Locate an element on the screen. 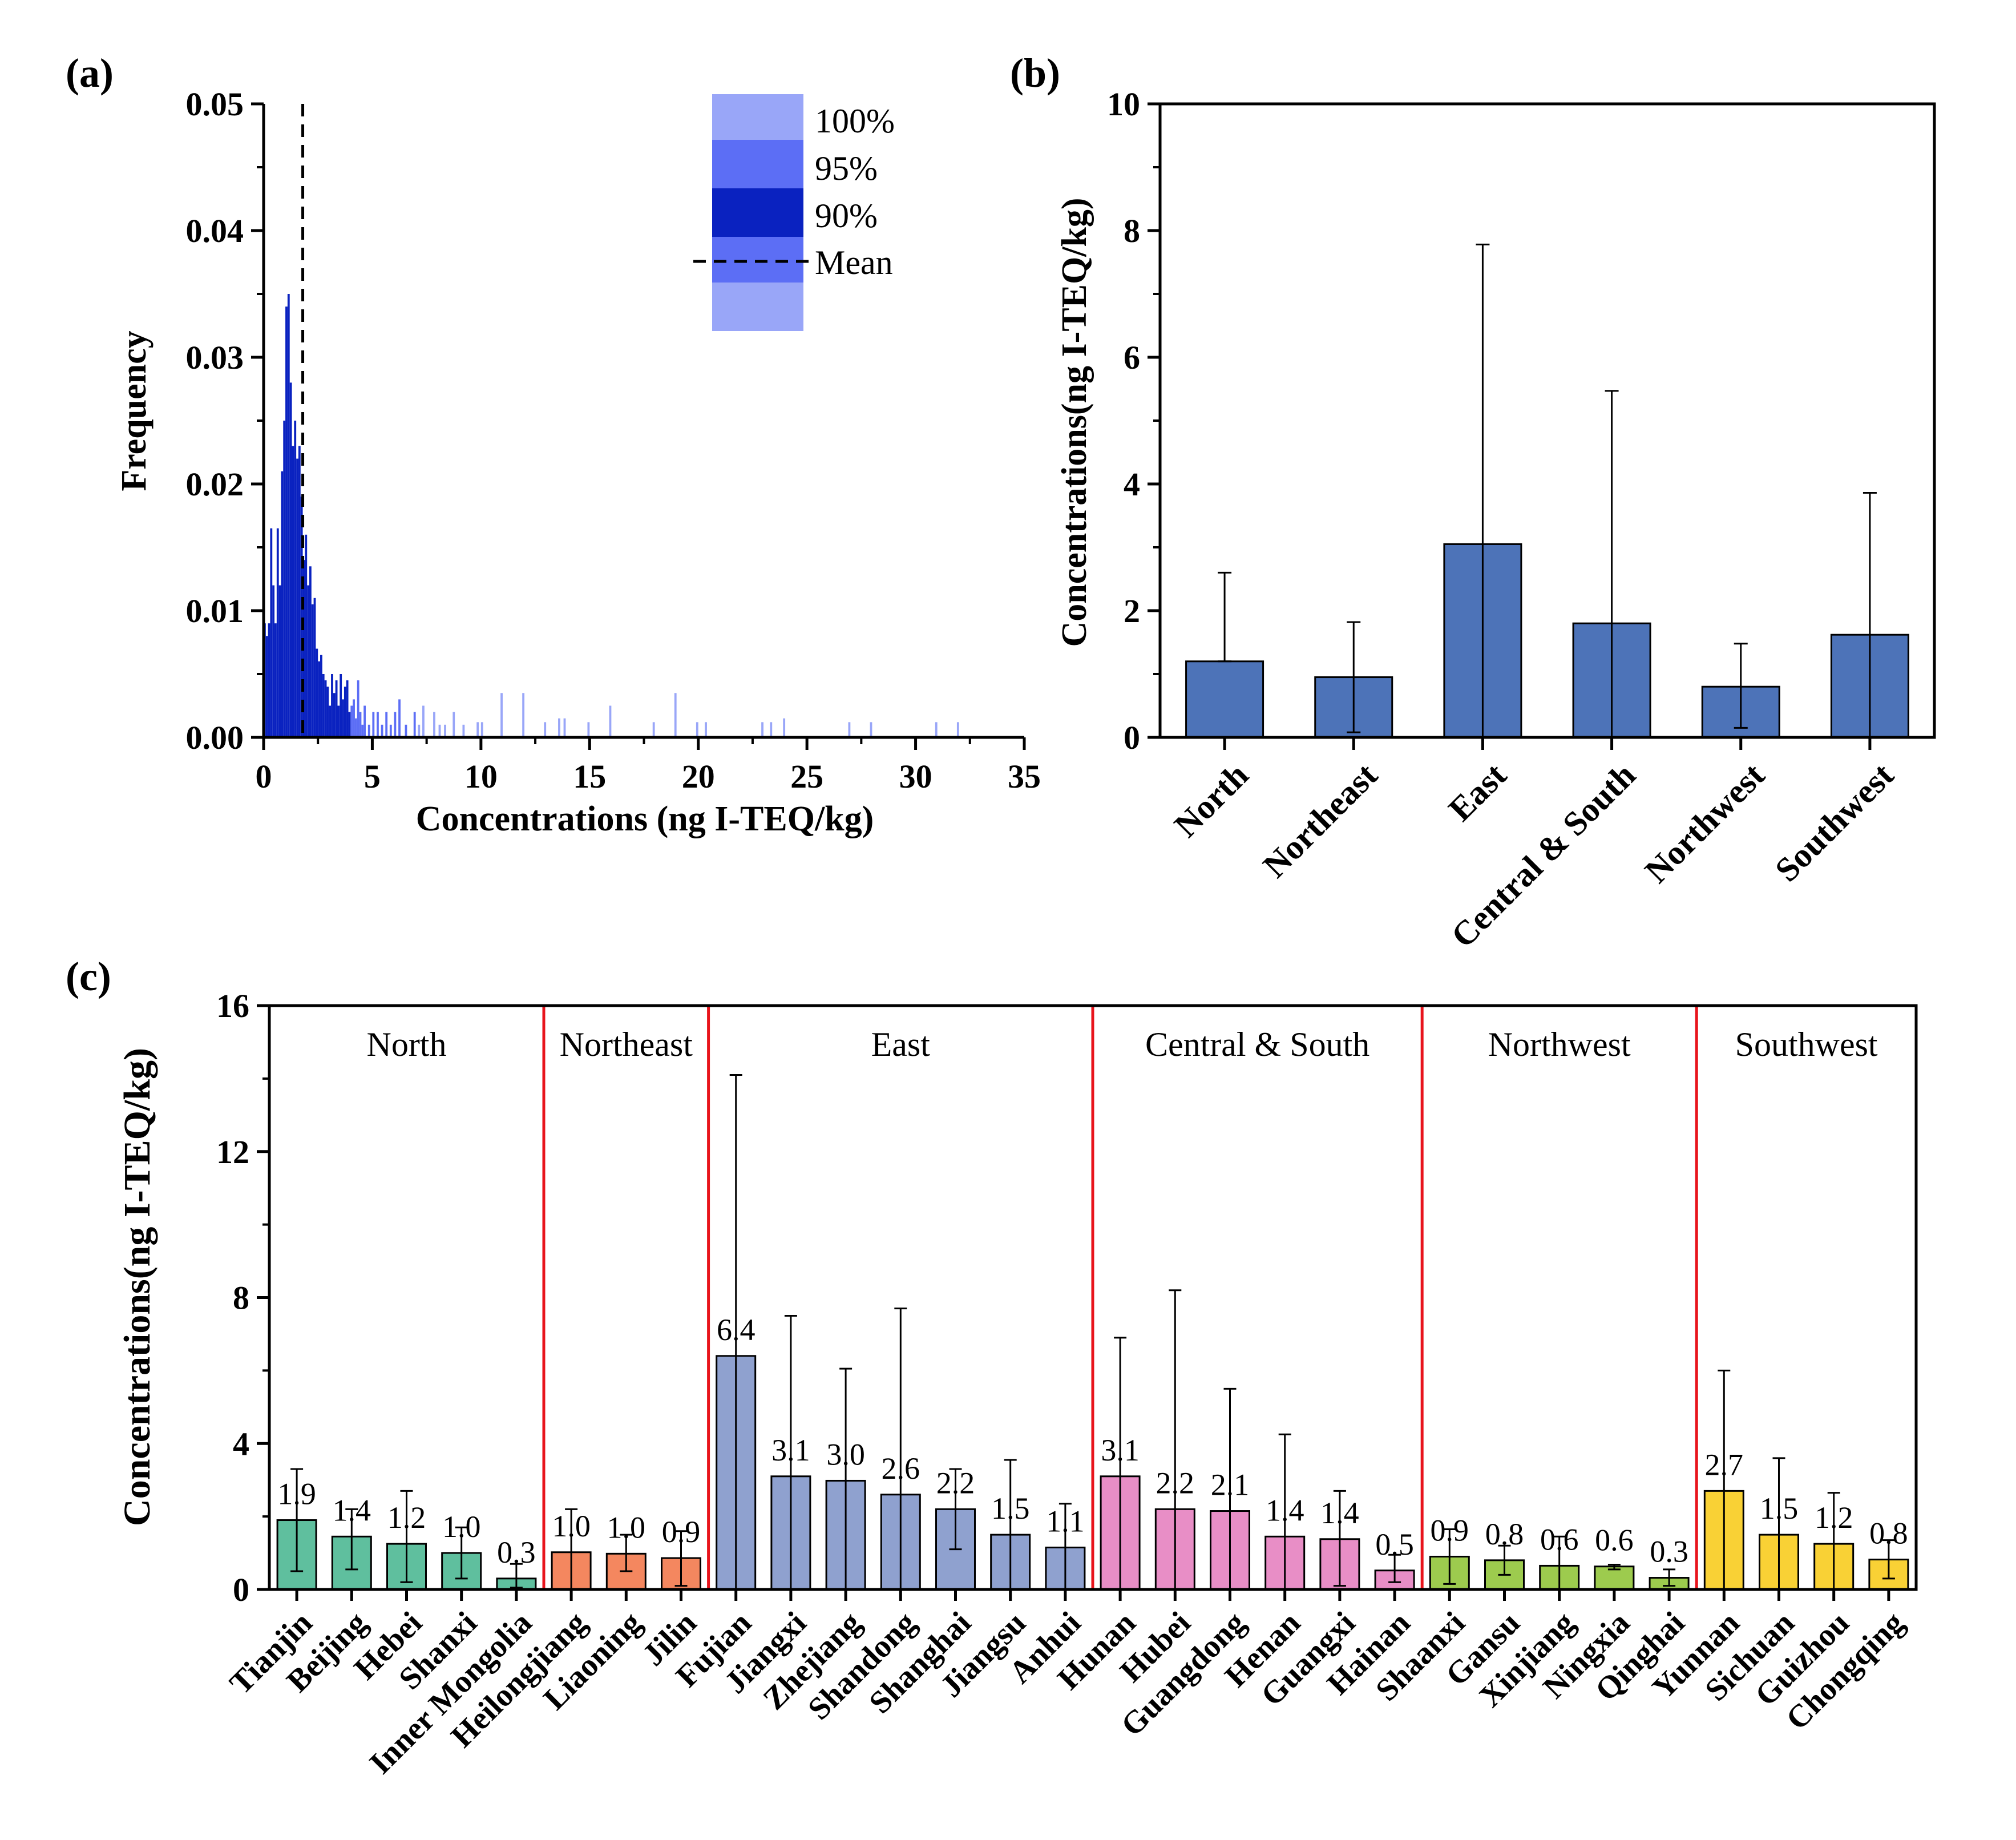  legend-swatch-100-top is located at coordinates (758, 117).